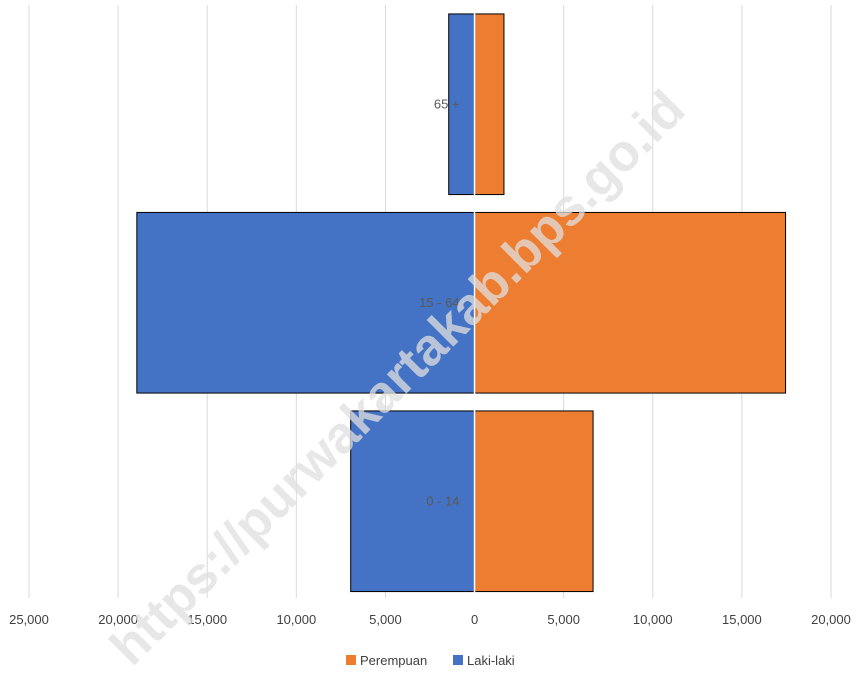 The width and height of the screenshot is (863, 673). What do you see at coordinates (442, 500) in the screenshot?
I see `category-label: 0 - 14` at bounding box center [442, 500].